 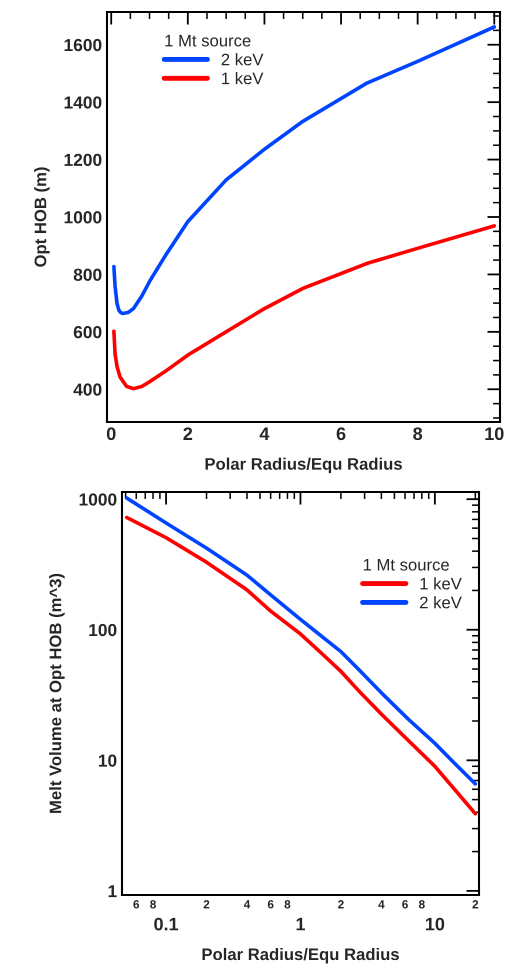 I want to click on x-tick-label: 1, so click(x=300, y=924).